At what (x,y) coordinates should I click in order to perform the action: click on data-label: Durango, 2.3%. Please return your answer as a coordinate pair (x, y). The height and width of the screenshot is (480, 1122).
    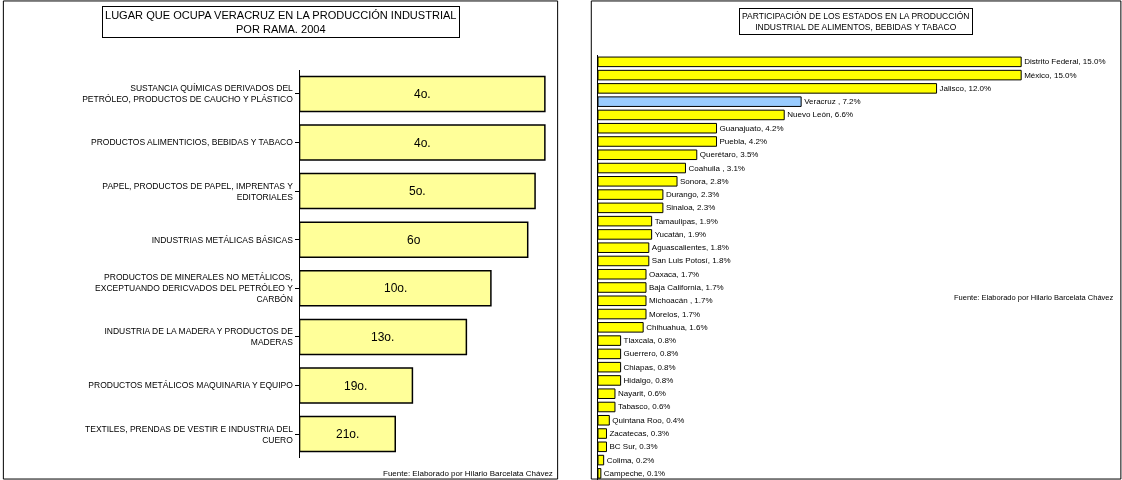
    Looking at the image, I should click on (692, 195).